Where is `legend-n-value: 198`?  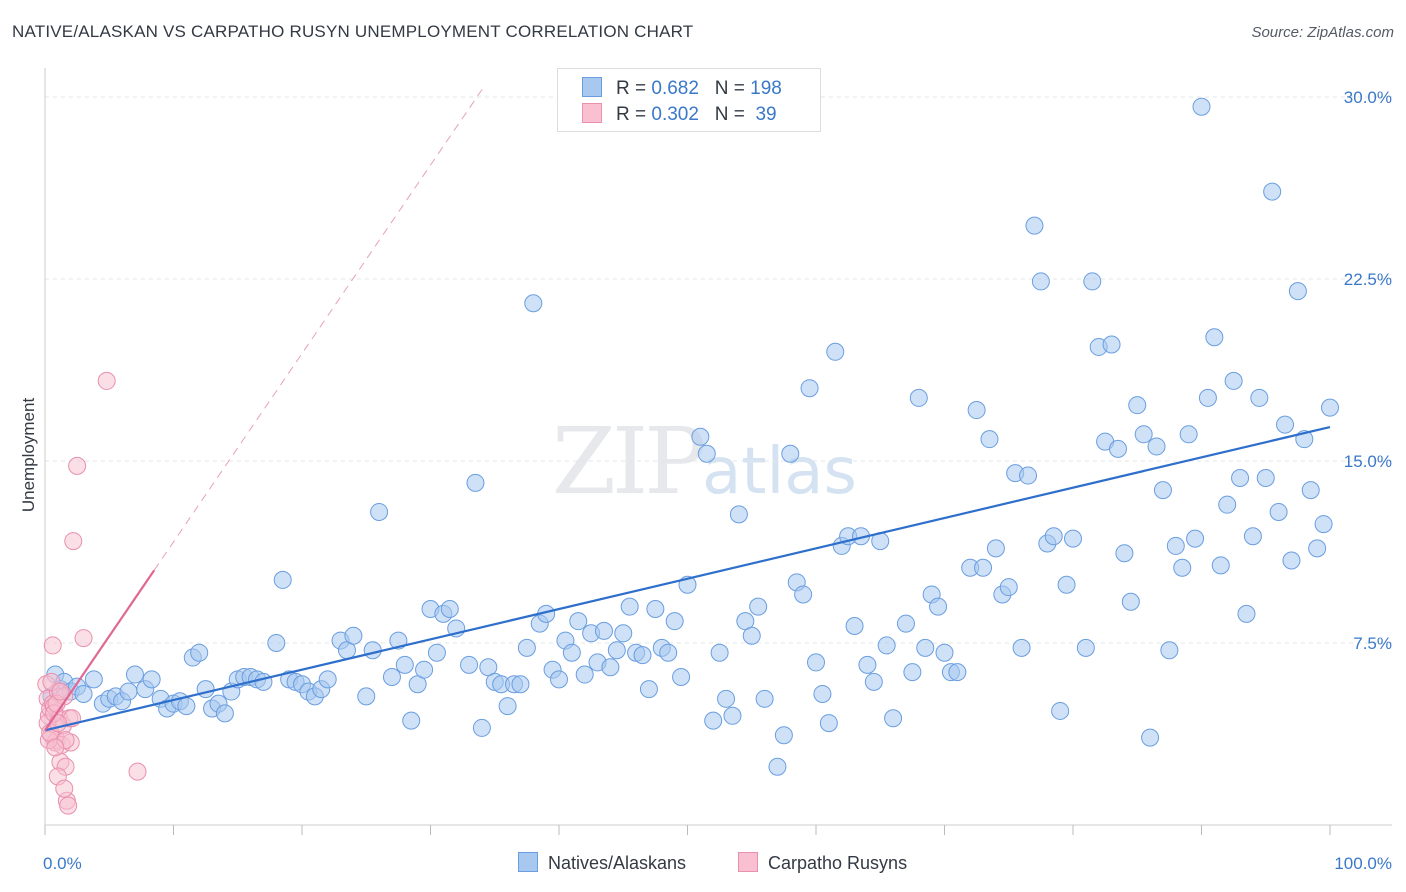
legend-n-value: 198 is located at coordinates (766, 88).